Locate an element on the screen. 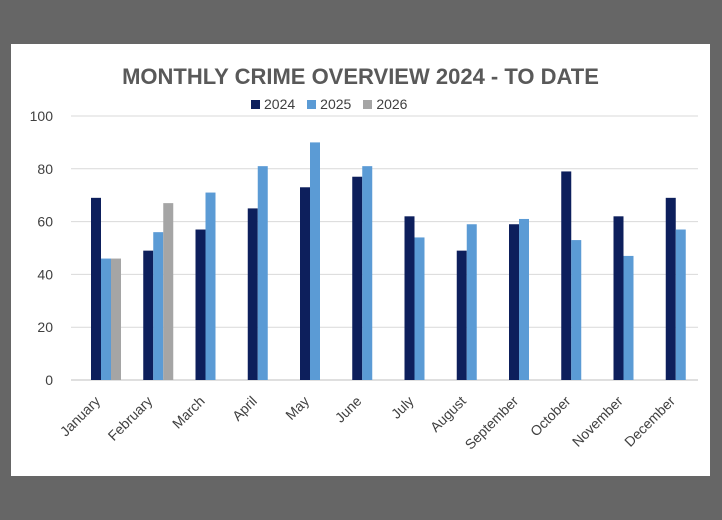  legend-label-2024: 2024 is located at coordinates (280, 104).